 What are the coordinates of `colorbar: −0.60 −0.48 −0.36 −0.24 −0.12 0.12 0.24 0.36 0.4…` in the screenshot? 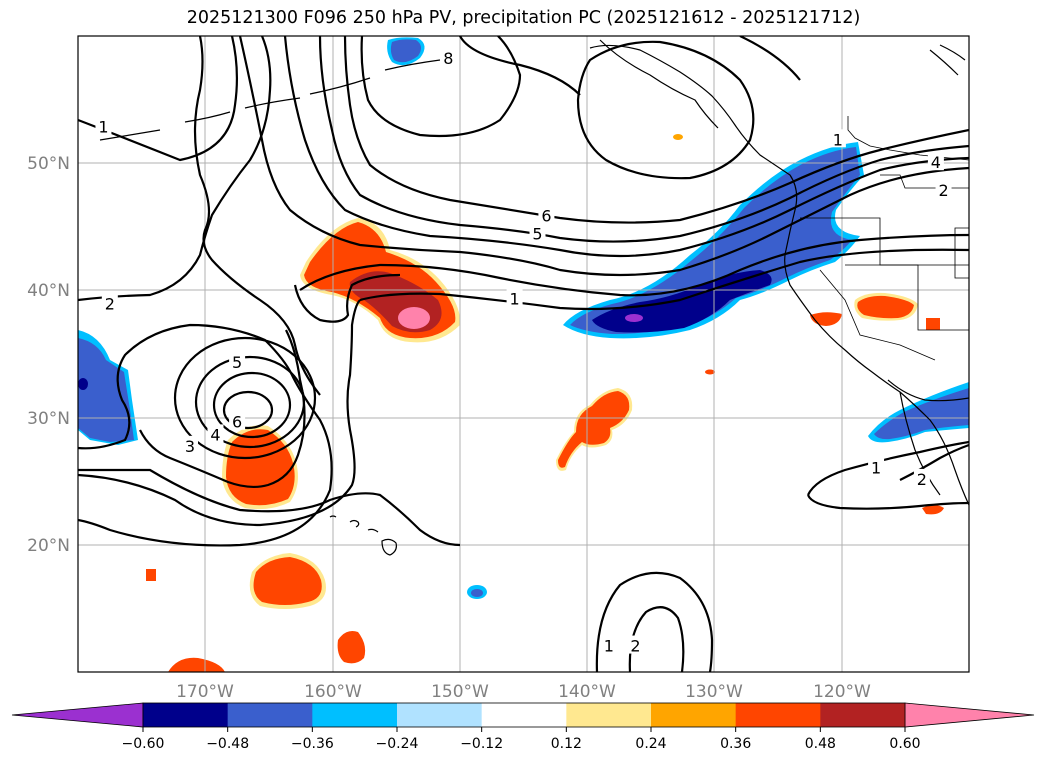 It's located at (523, 727).